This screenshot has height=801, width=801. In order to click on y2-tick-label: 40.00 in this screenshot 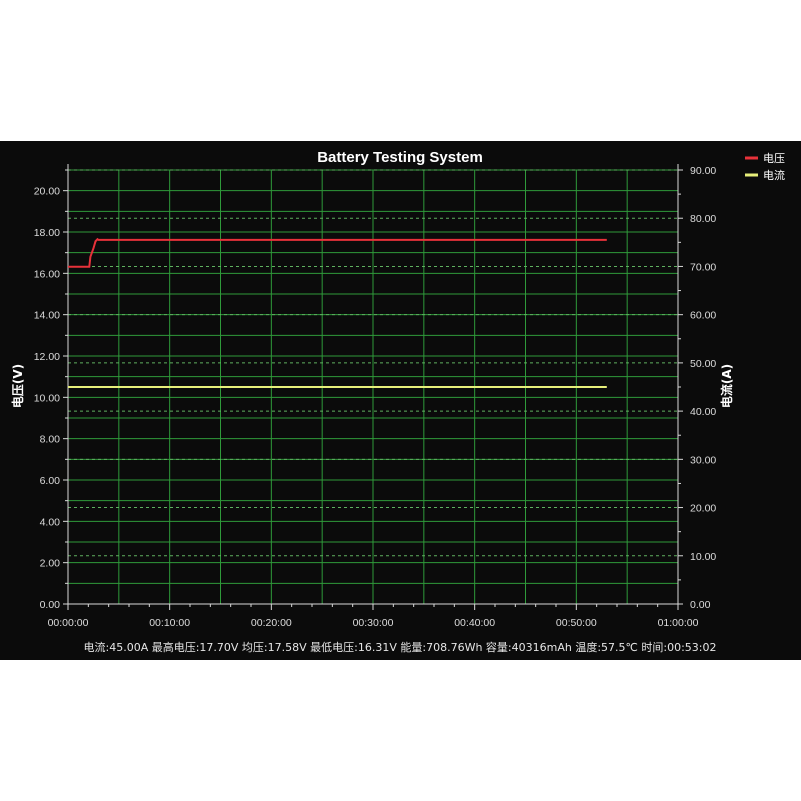, I will do `click(703, 412)`.